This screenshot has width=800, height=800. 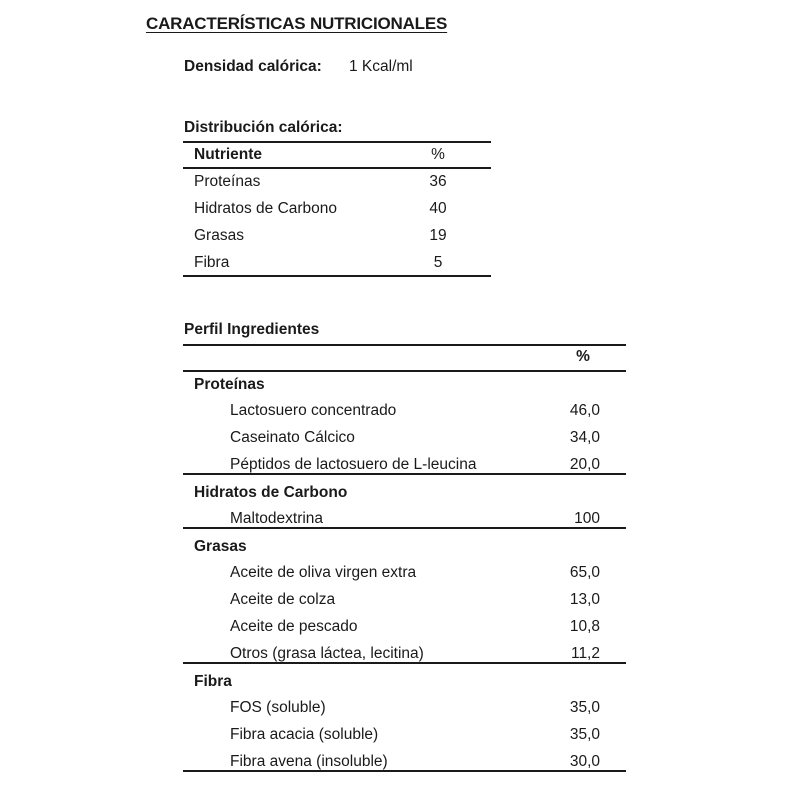 What do you see at coordinates (585, 653) in the screenshot?
I see `ingredient-percent: 11,2` at bounding box center [585, 653].